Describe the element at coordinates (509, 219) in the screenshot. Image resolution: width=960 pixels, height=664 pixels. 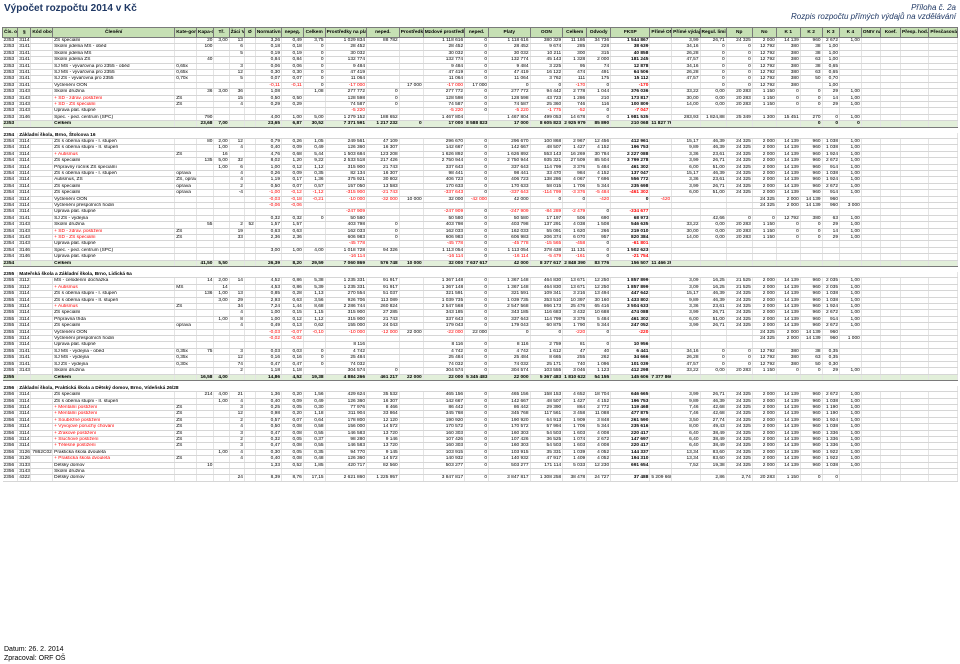
I see `table-cell: 50 580` at that location.